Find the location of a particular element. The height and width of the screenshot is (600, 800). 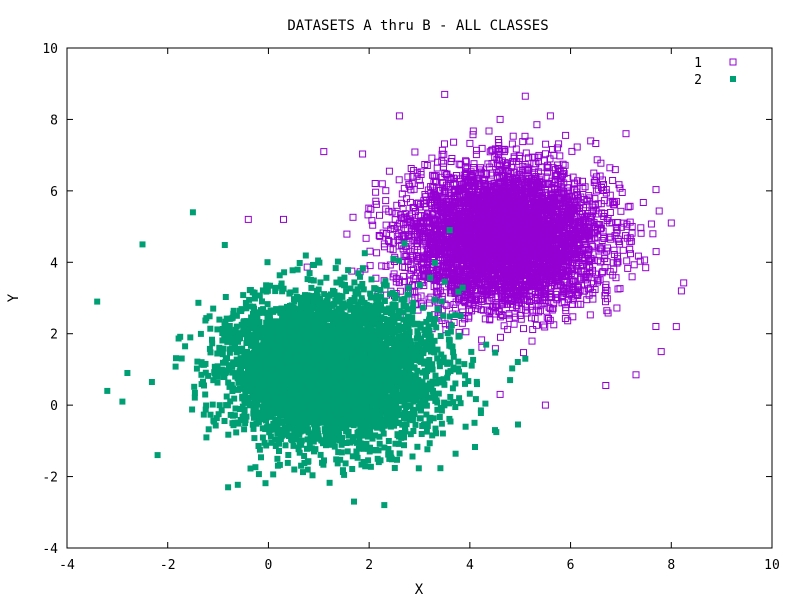

chart-title: DATASETS A thru B - ALL CLASSES is located at coordinates (417, 26).